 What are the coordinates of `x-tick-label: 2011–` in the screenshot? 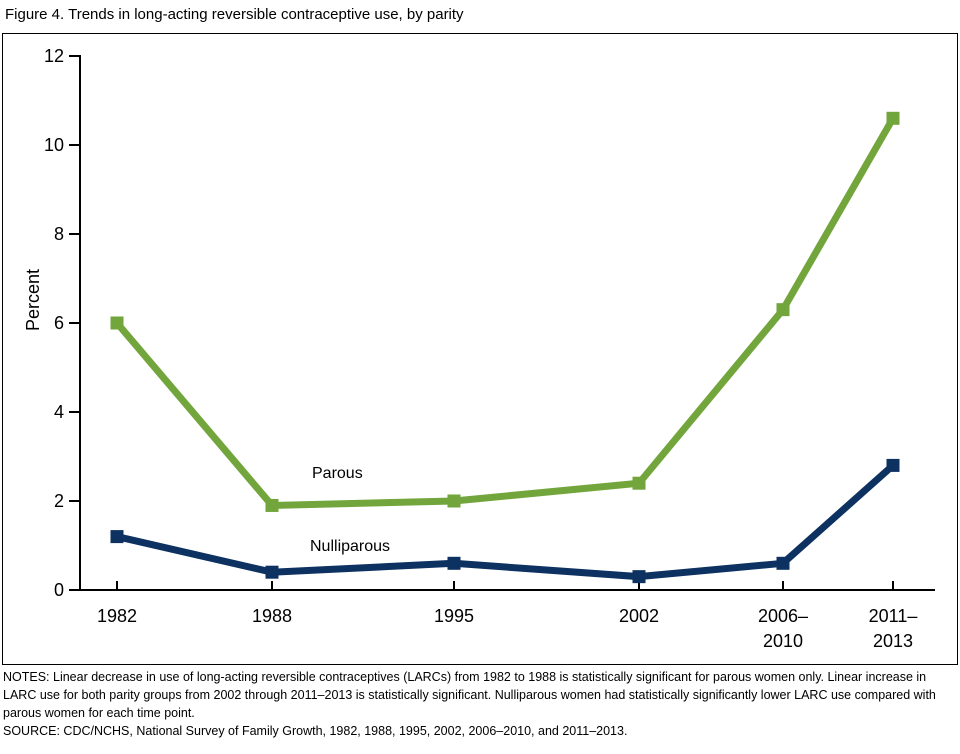 It's located at (893, 616).